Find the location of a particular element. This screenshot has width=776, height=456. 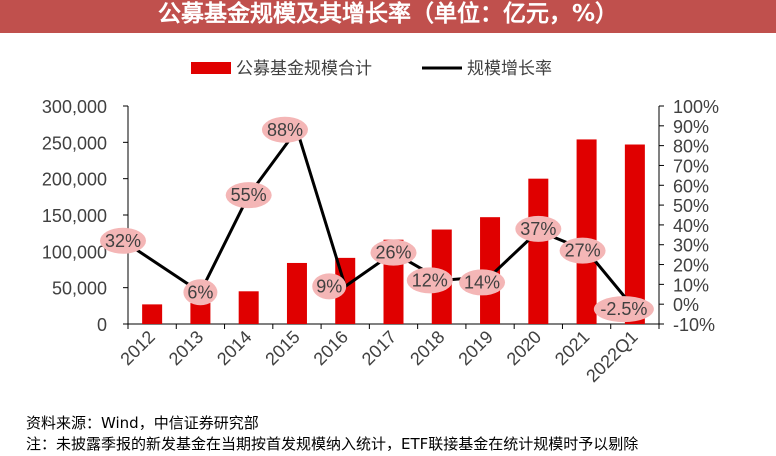

y-right-tick-label: 0% is located at coordinates (686, 305).